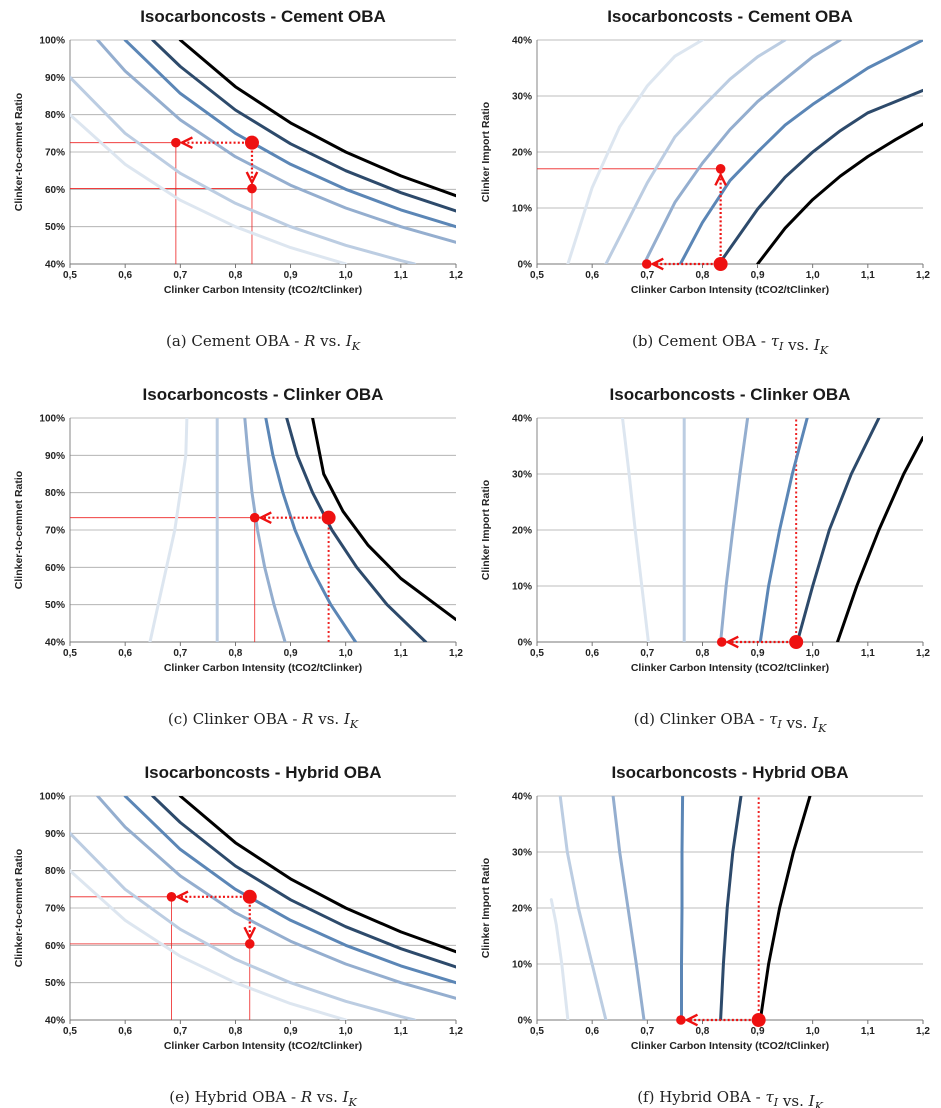 This screenshot has width=941, height=1108. Describe the element at coordinates (263, 720) in the screenshot. I see `subfigure-caption: (c) Clinker OBA - R vs. IK` at that location.